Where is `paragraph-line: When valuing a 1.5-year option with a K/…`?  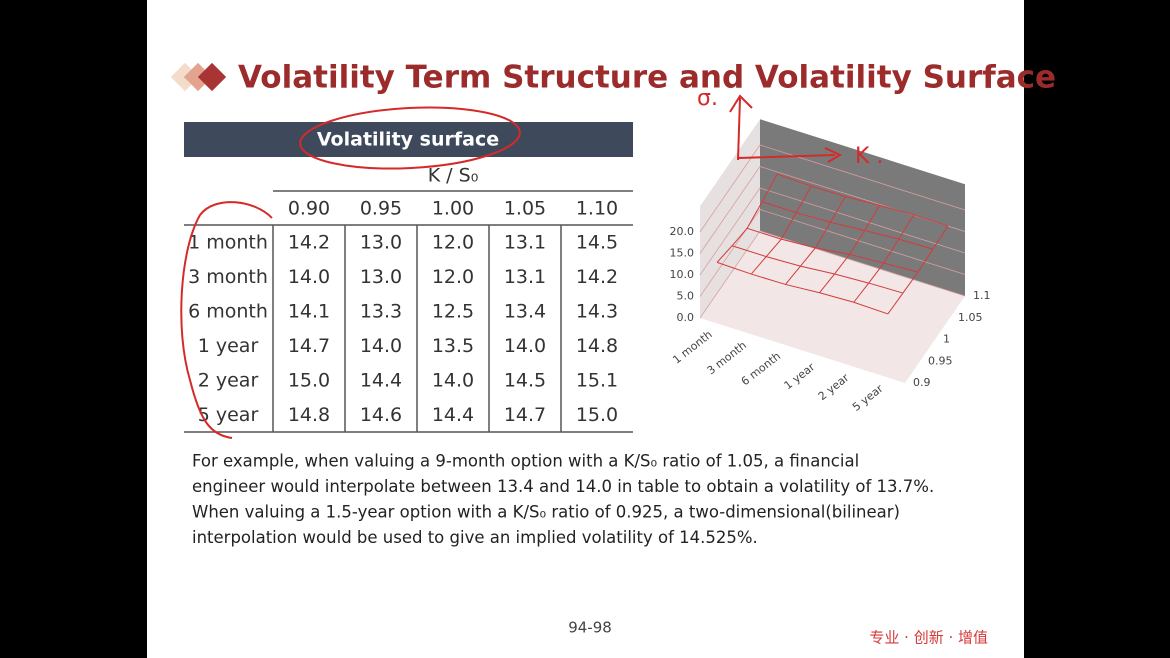 paragraph-line: When valuing a 1.5-year option with a K/… is located at coordinates (546, 512).